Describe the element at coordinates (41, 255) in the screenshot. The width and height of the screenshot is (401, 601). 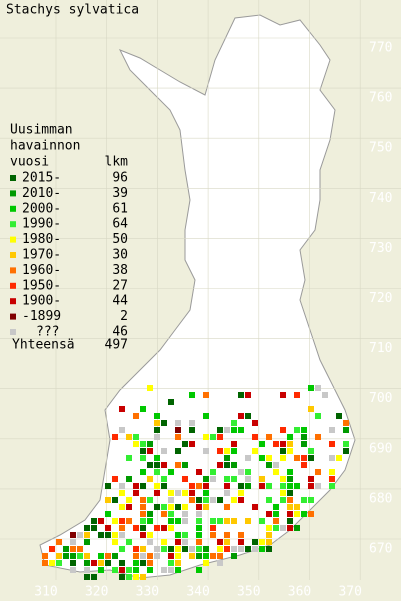
I see `legend-label: 1970-` at that location.